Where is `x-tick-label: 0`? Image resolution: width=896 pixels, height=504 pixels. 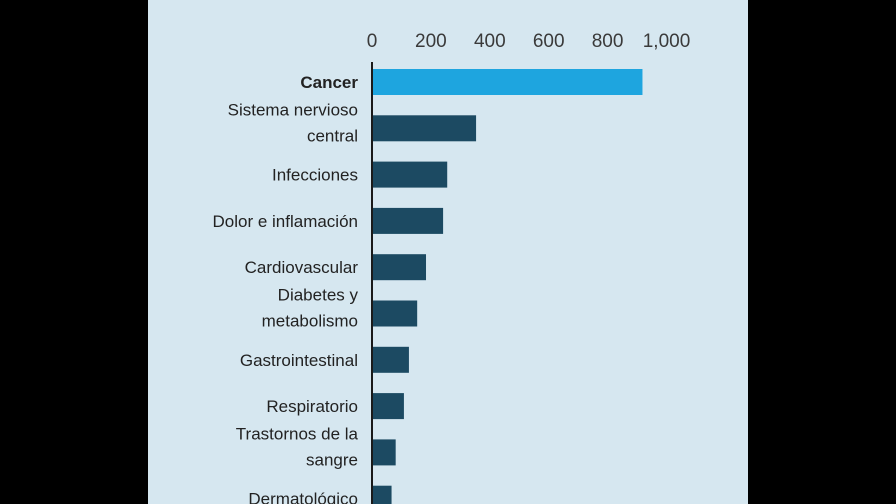
x-tick-label: 0 is located at coordinates (372, 41).